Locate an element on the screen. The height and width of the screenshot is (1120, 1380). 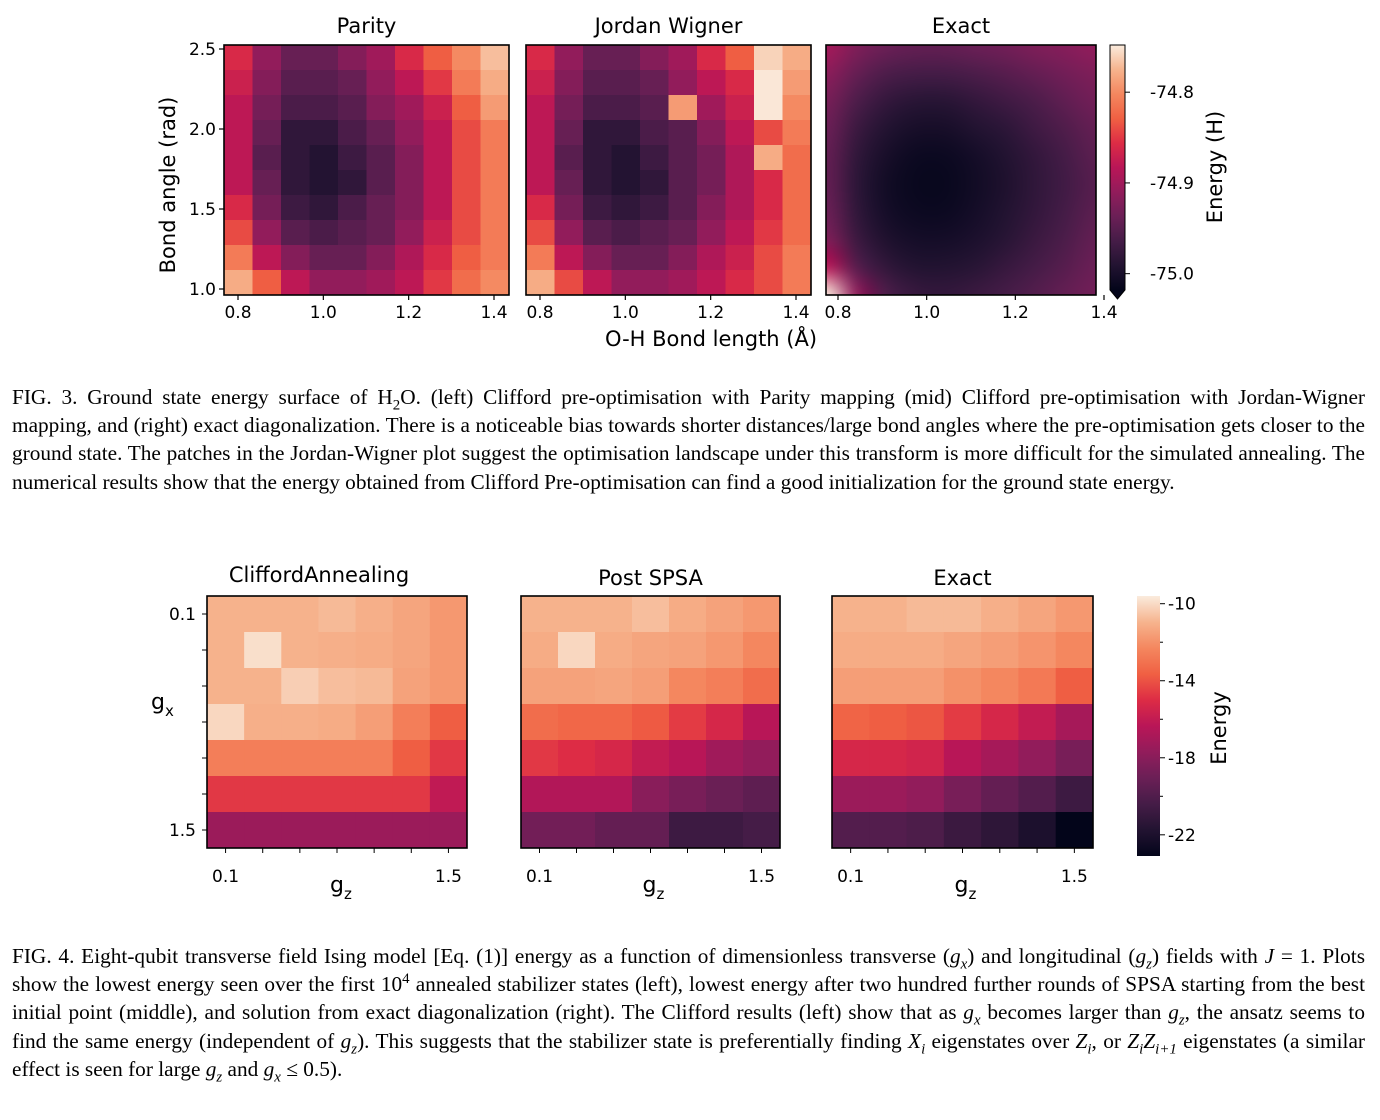
caption-math: gx is located at coordinates (958, 958).